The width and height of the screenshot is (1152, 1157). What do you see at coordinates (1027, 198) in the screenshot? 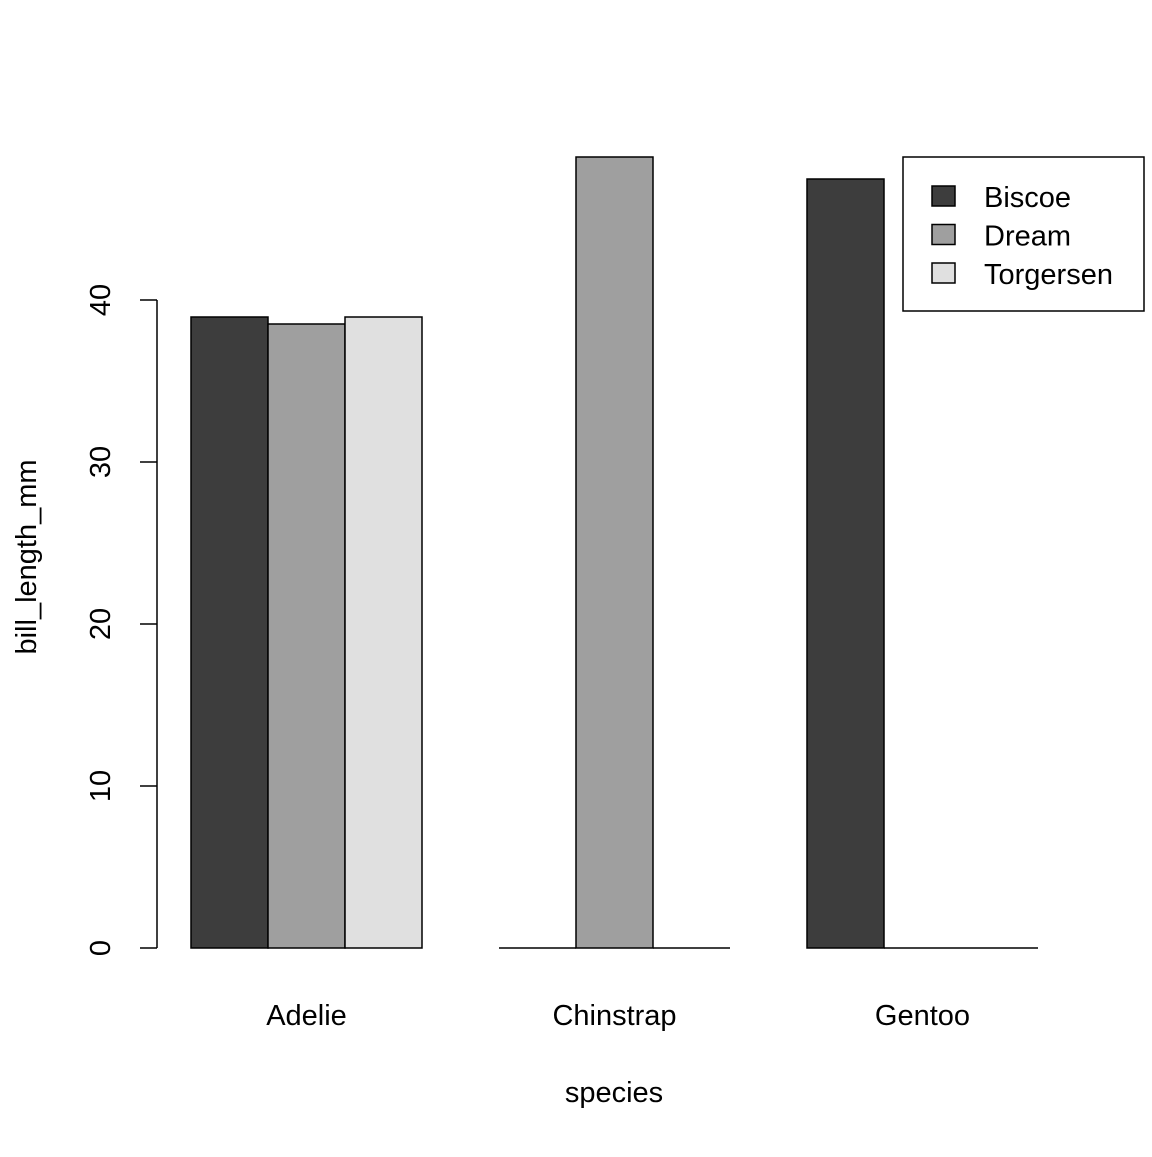
I see `legend-label: Biscoe` at bounding box center [1027, 198].